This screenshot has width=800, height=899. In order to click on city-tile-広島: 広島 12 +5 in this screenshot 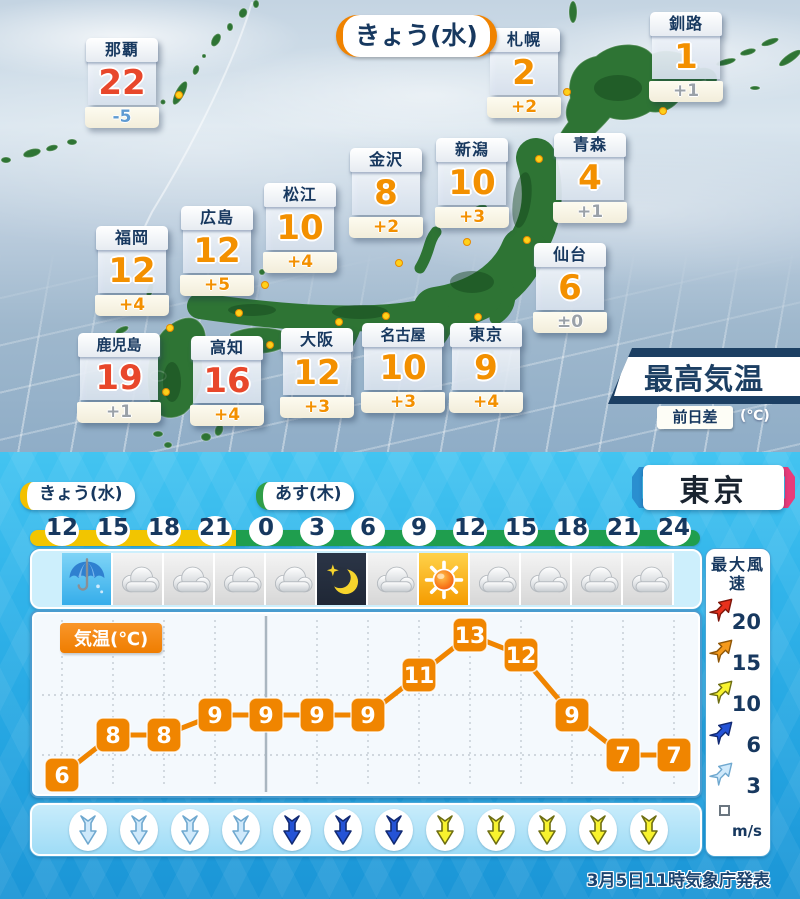, I will do `click(217, 251)`.